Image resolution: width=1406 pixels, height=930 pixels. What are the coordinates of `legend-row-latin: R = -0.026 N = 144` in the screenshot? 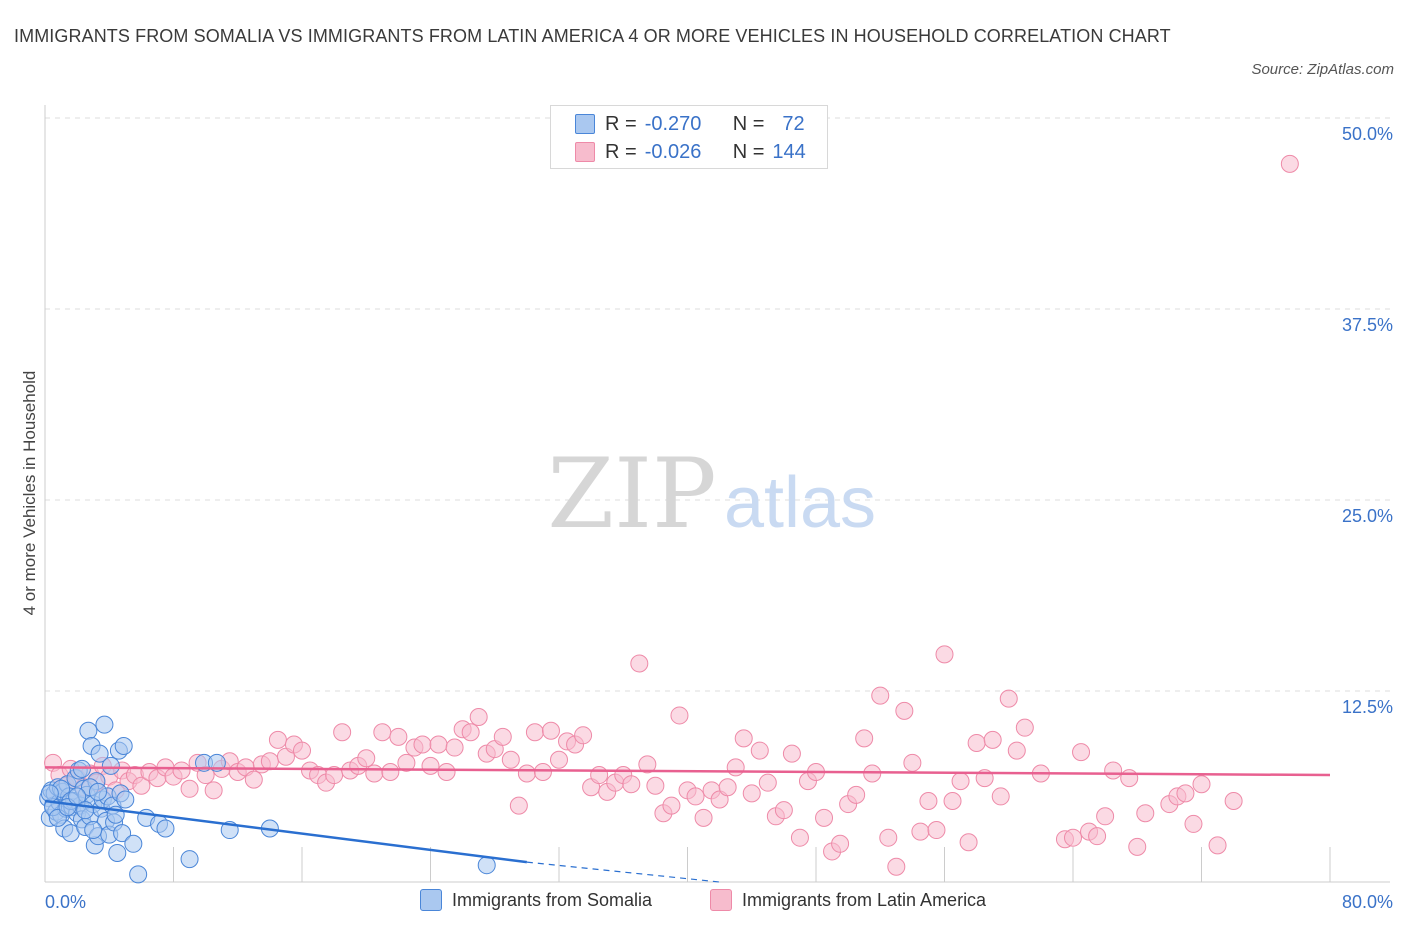 It's located at (690, 152).